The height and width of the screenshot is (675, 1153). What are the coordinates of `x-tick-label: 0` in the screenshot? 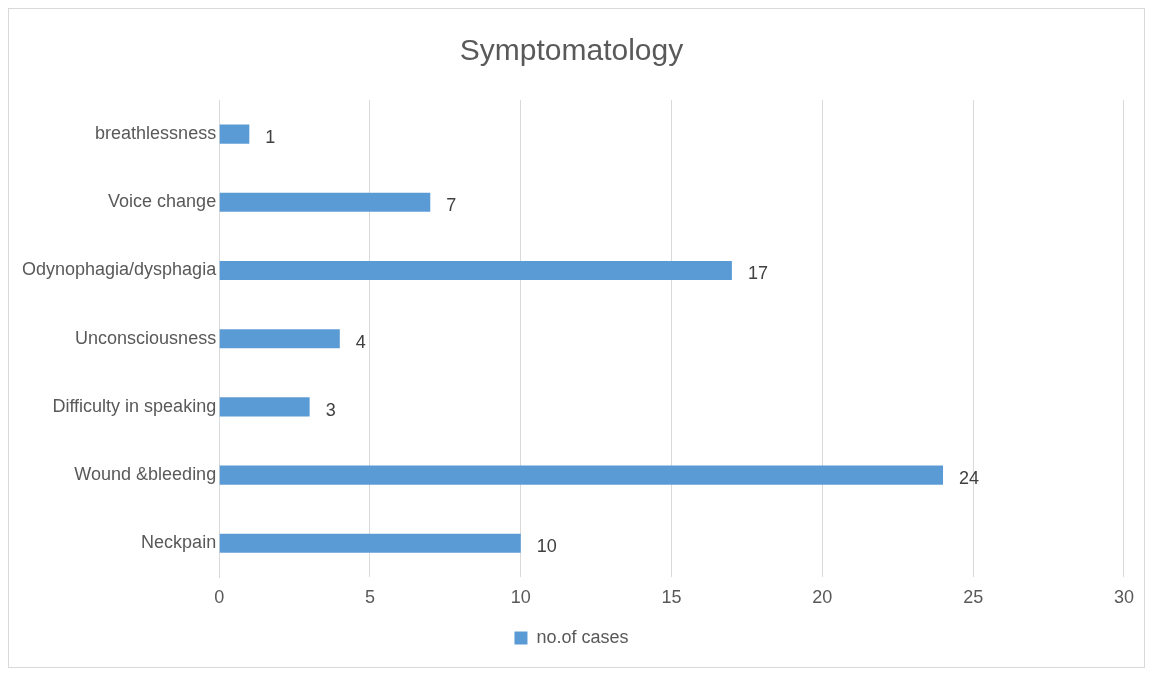 It's located at (219, 597).